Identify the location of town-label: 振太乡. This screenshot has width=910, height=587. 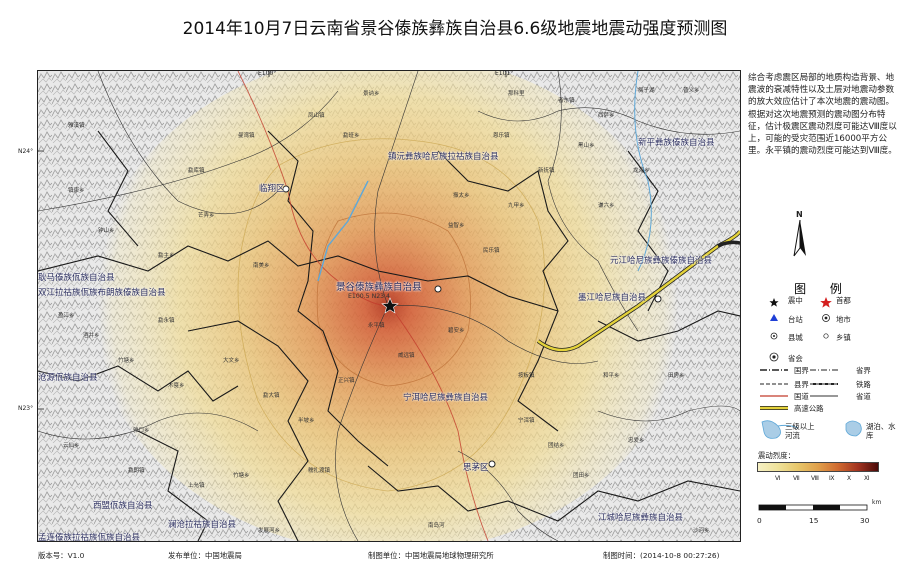
(461, 196).